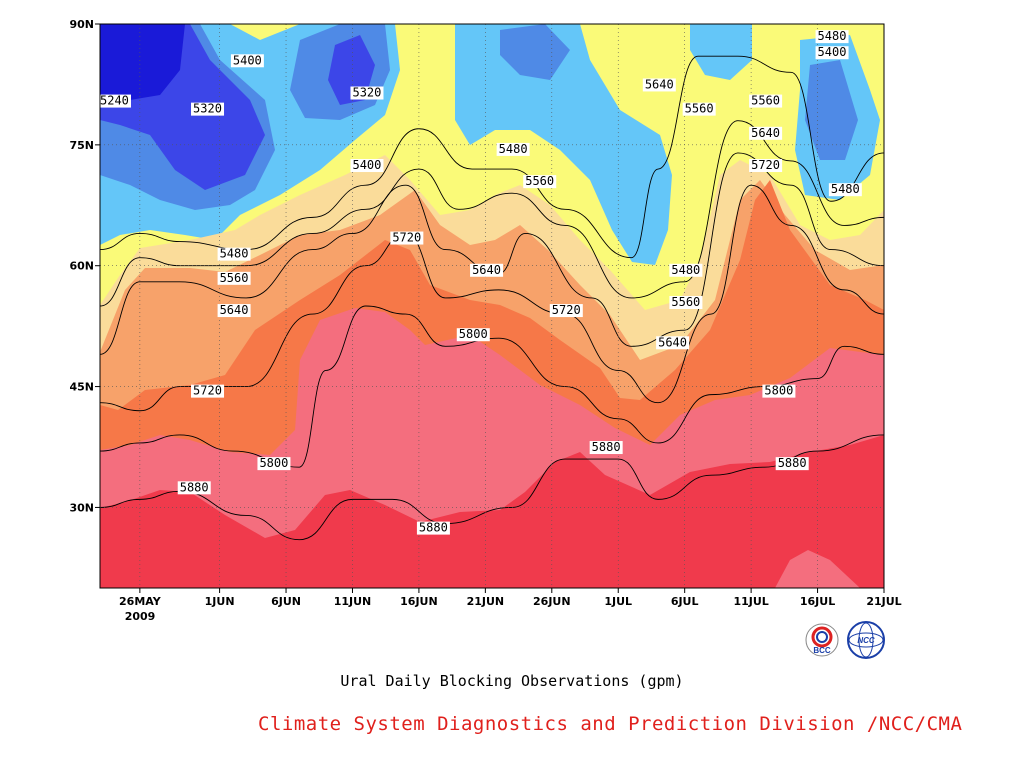 The height and width of the screenshot is (768, 1024). I want to click on x-tick-label: 16JUL, so click(817, 601).